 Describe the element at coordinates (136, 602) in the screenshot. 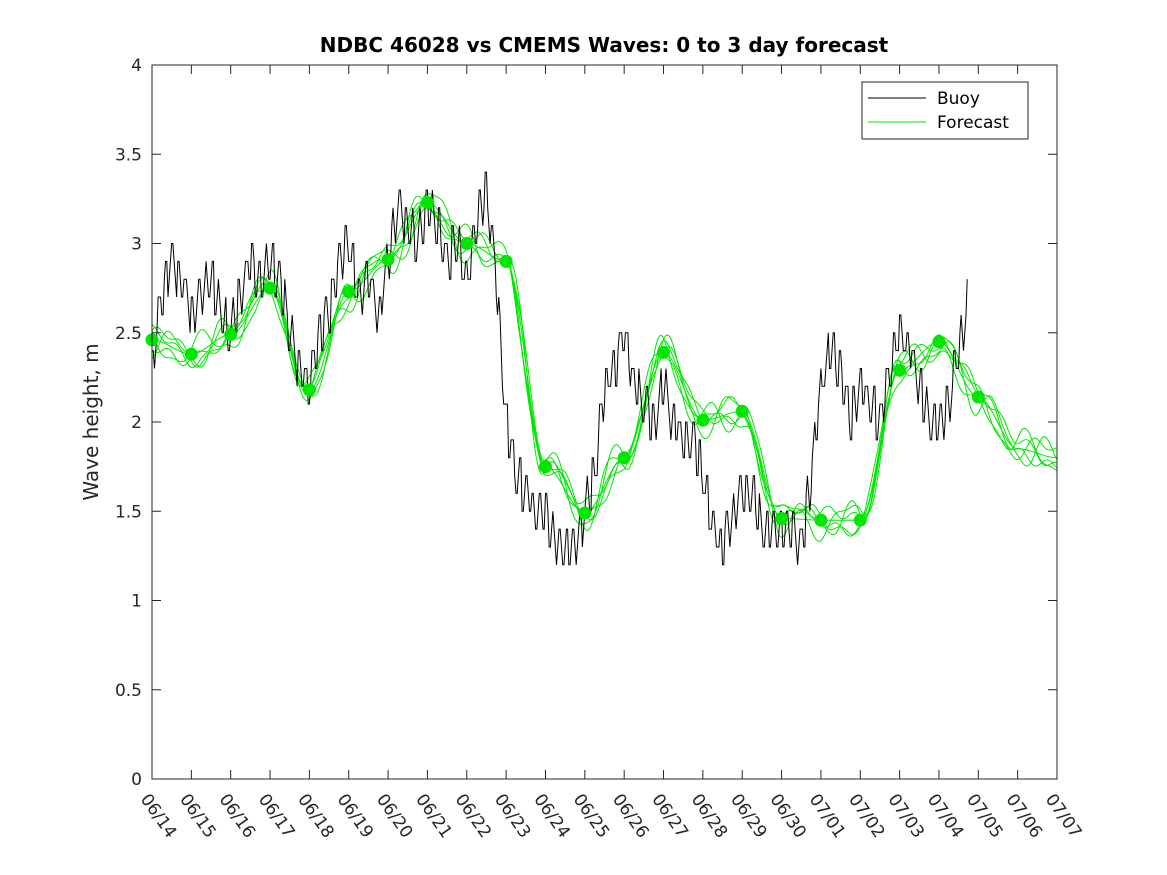

I see `y-tick-label: 1` at that location.